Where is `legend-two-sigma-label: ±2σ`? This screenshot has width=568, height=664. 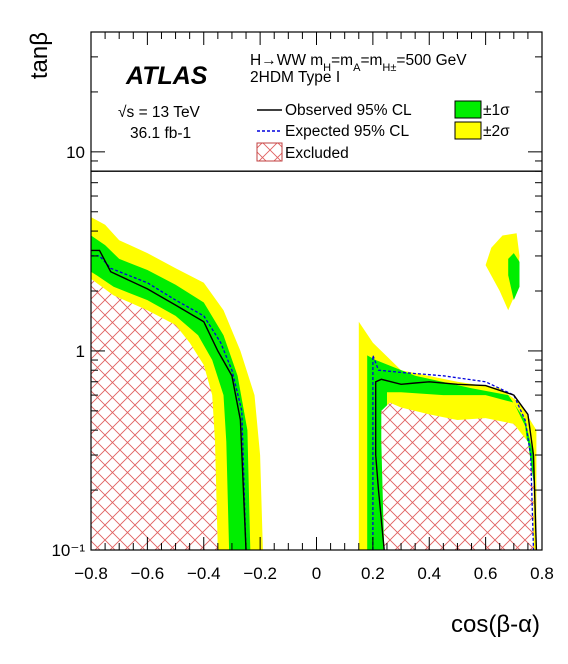 legend-two-sigma-label: ±2σ is located at coordinates (496, 131).